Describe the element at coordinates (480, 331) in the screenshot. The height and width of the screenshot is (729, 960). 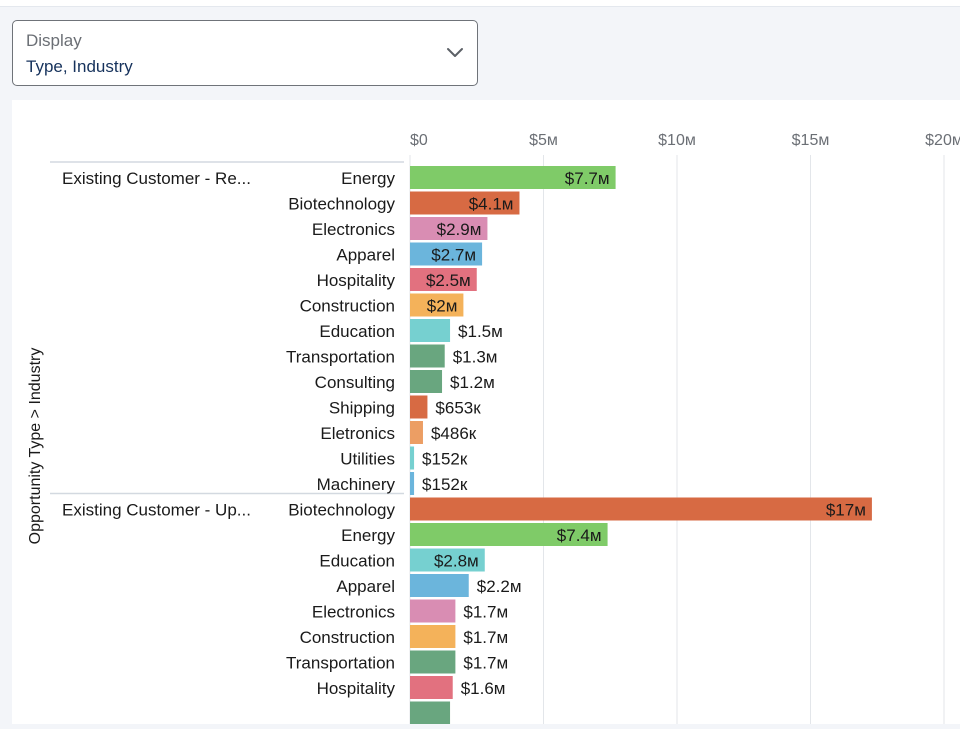
I see `data-label: $1.5м` at that location.